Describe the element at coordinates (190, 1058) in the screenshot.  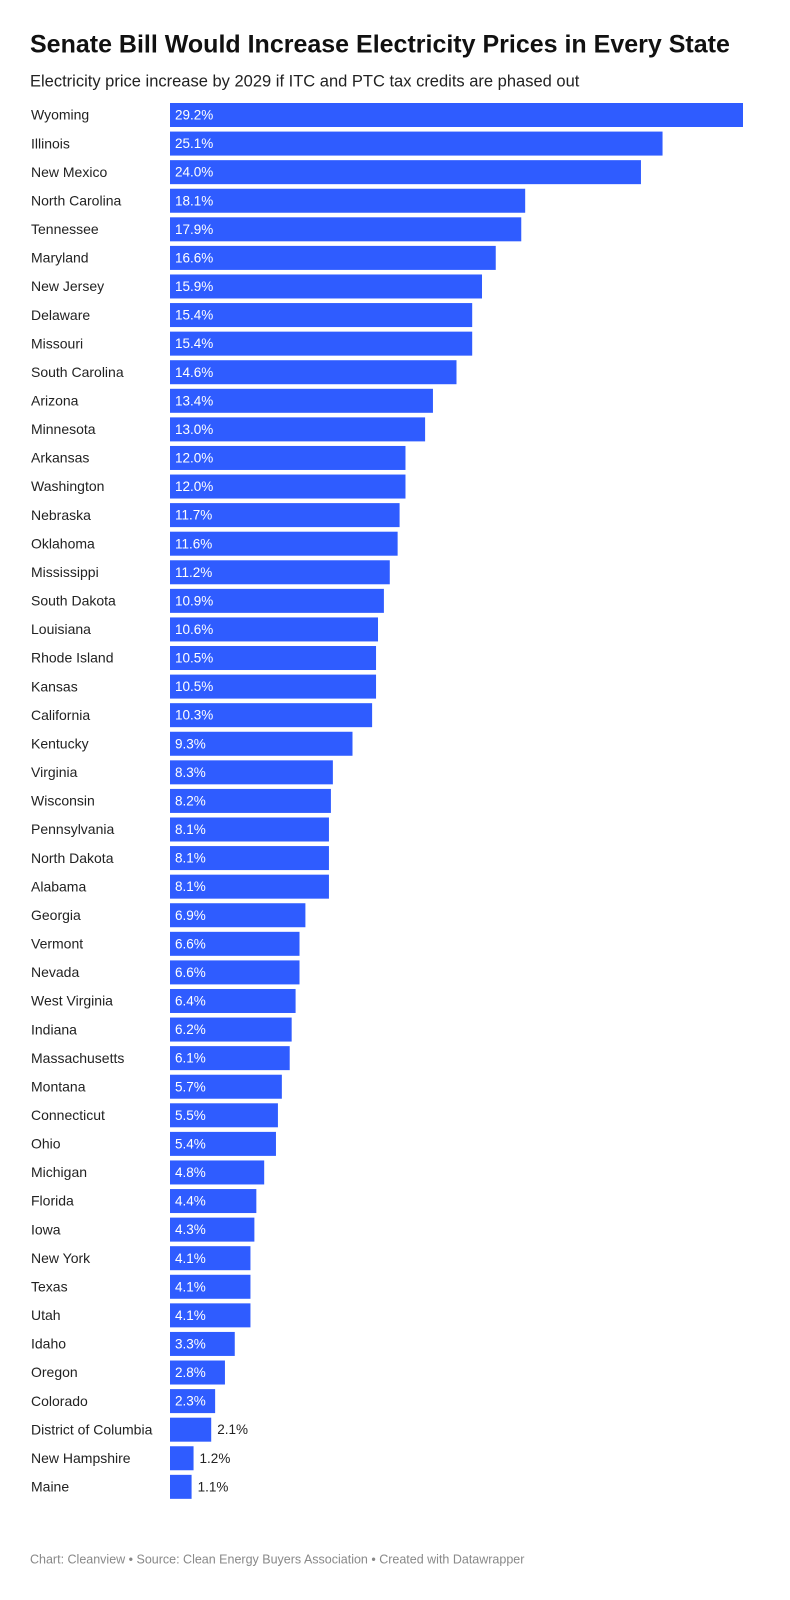
I see `value-label: 6.1%` at that location.